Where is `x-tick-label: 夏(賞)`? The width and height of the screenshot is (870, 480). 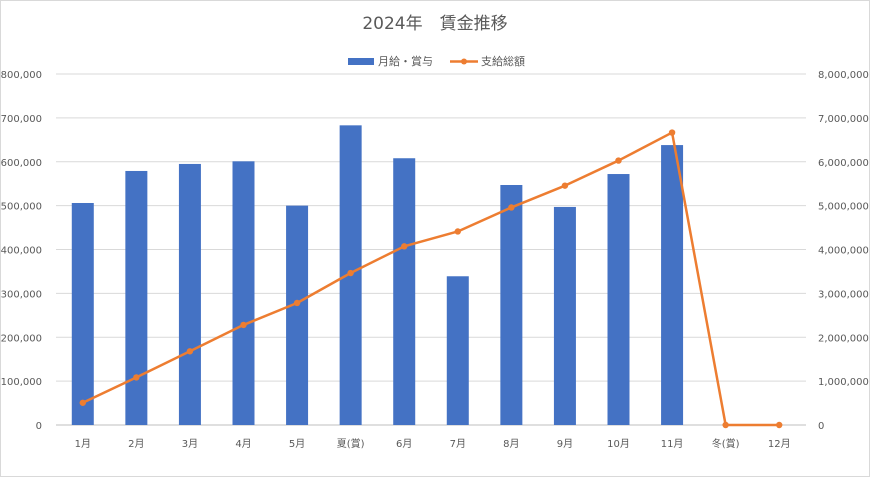 x-tick-label: 夏(賞) is located at coordinates (351, 443).